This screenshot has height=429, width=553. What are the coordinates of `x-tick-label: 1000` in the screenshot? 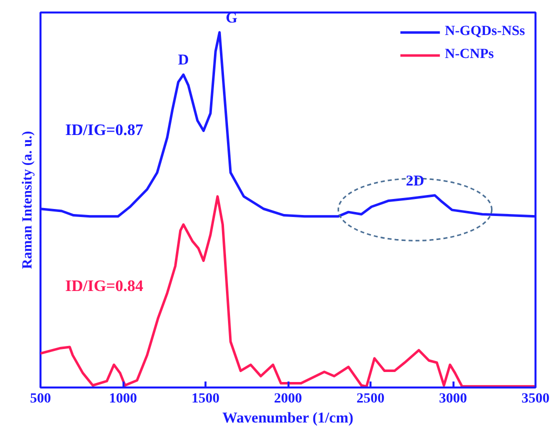 It's located at (123, 399).